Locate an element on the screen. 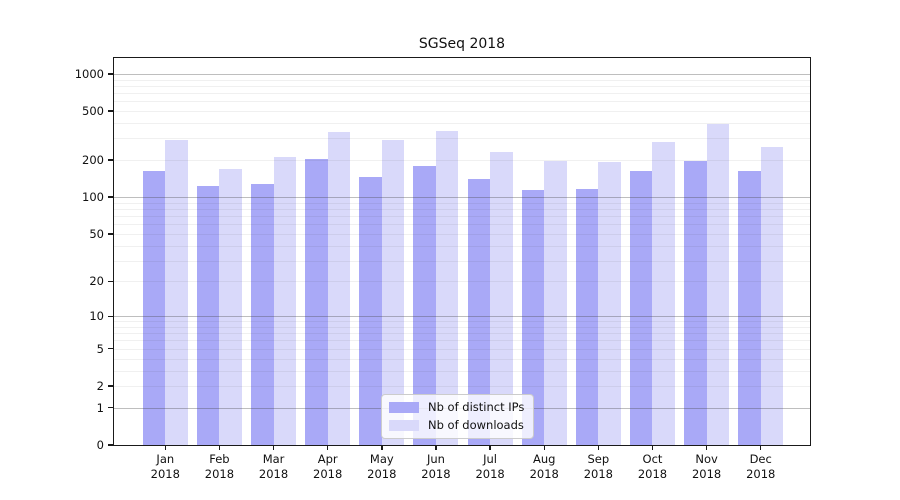  x-tick-label: Jun 2018 is located at coordinates (436, 466).